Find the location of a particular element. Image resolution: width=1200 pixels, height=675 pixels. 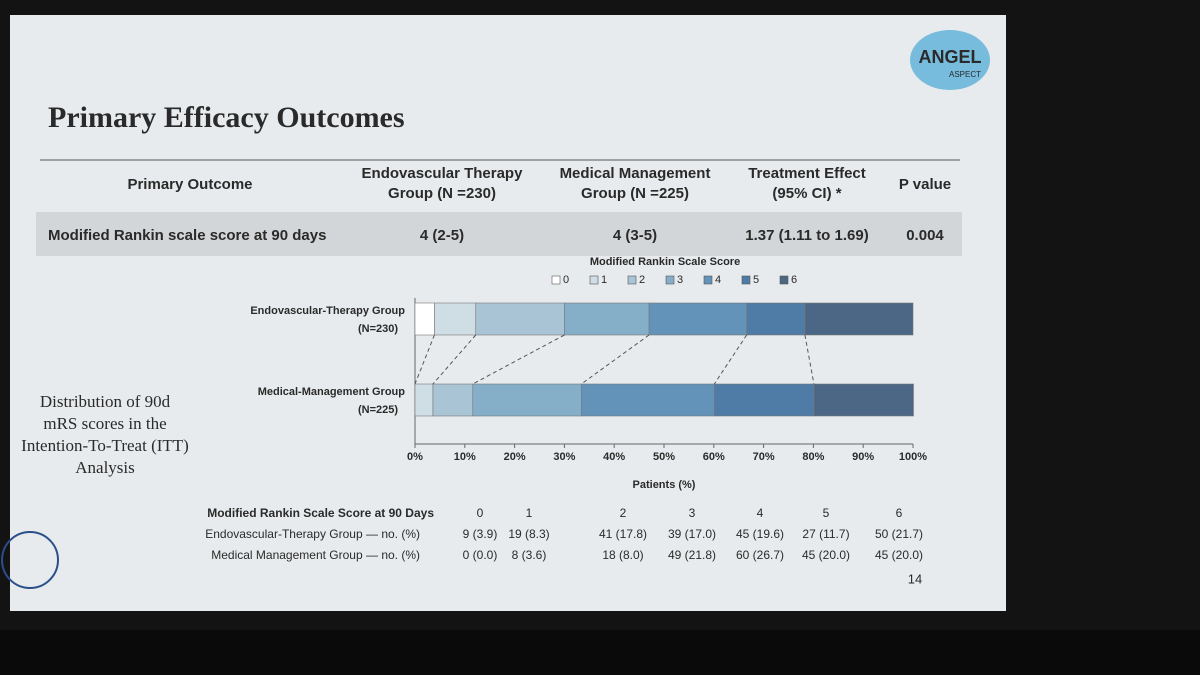

x-tick-label: 40% is located at coordinates (614, 457).